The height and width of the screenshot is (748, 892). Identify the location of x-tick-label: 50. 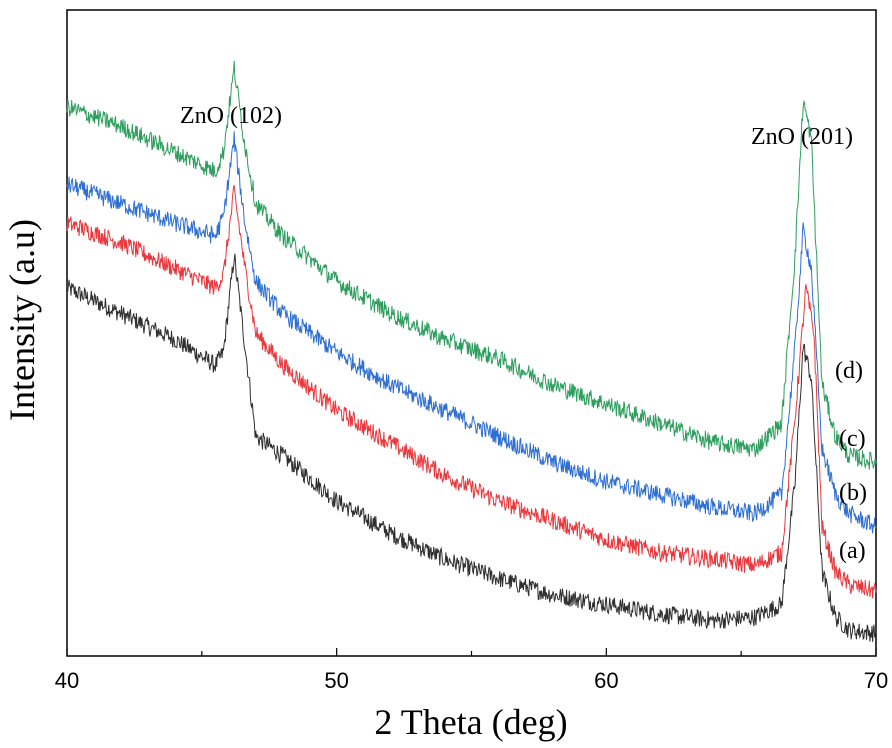
(336, 680).